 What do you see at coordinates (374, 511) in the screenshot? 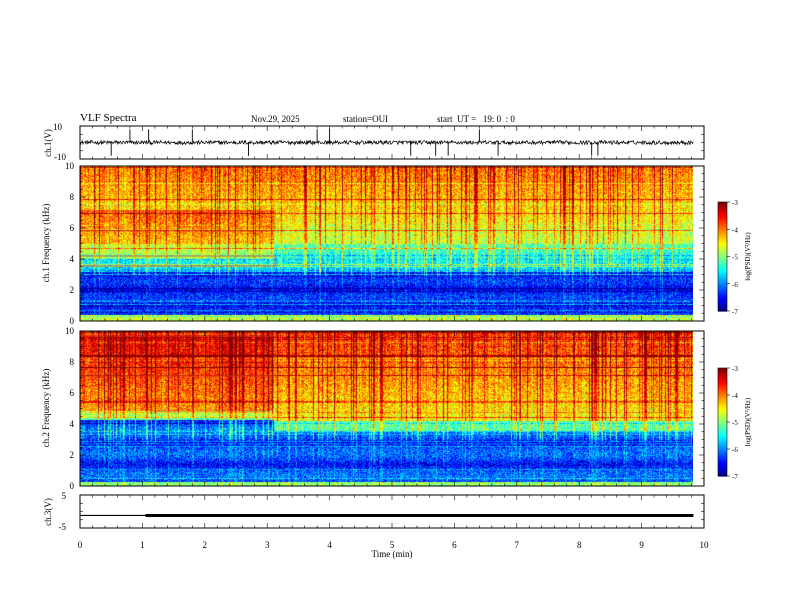
I see `ch3-level-panel: 5 -5 ch.3(V)` at bounding box center [374, 511].